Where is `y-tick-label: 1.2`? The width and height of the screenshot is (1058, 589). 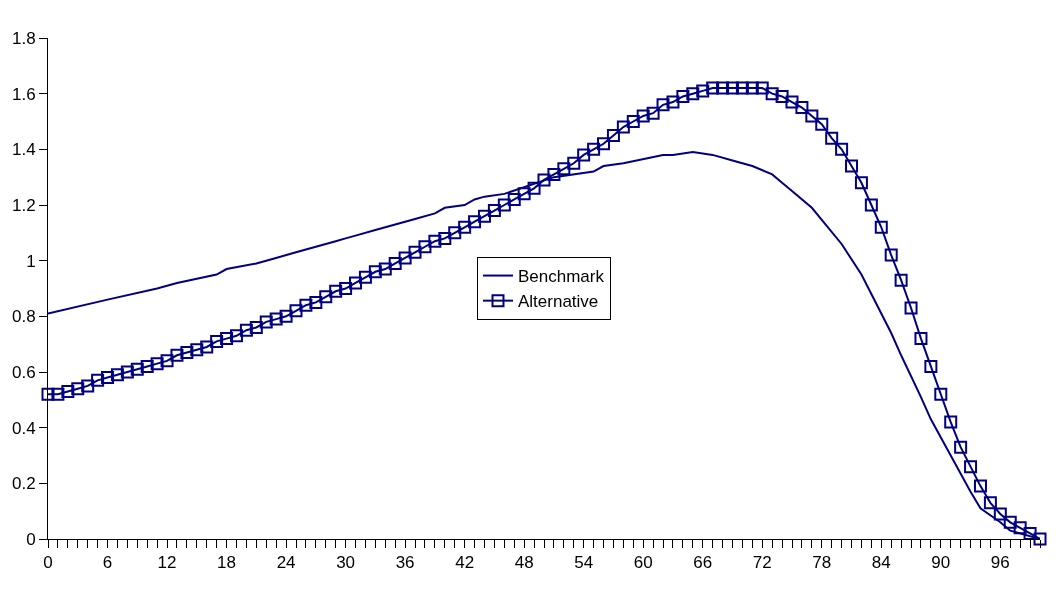
y-tick-label: 1.2 is located at coordinates (23, 205).